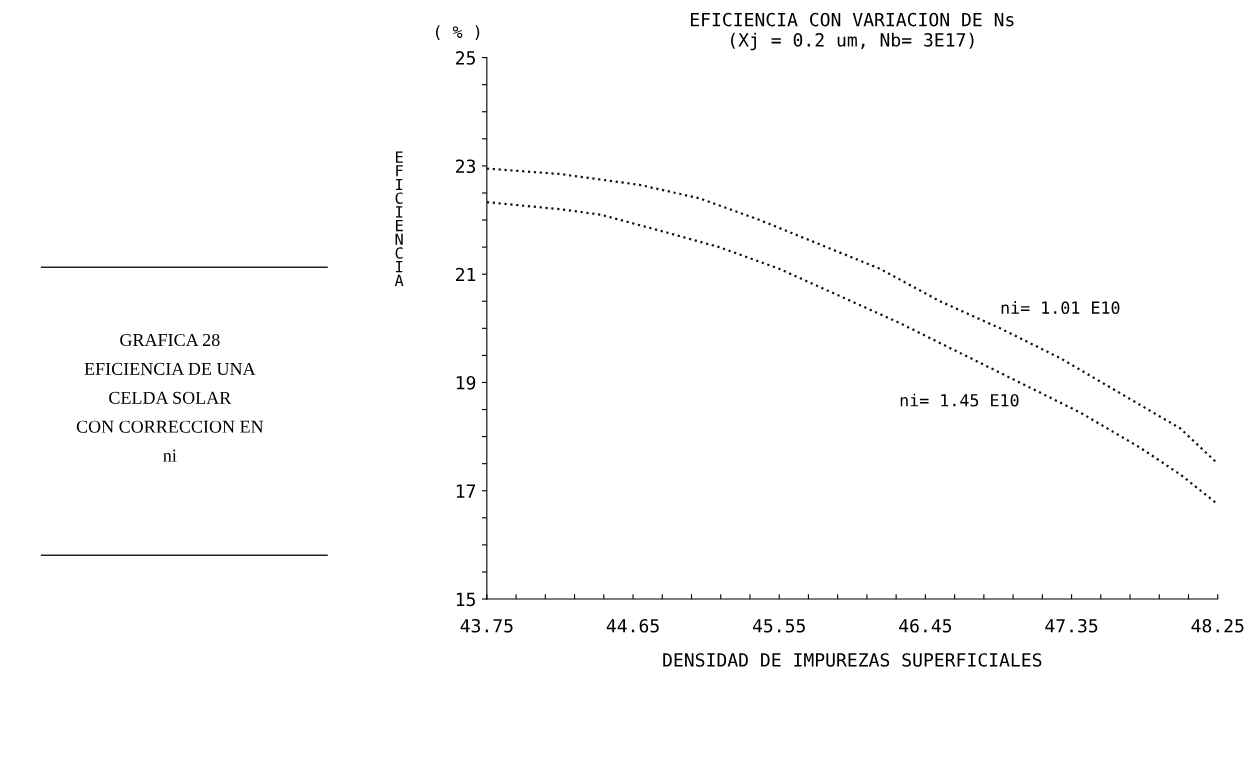 This screenshot has width=1258, height=768. What do you see at coordinates (465, 58) in the screenshot?
I see `y-tick-label: 25` at bounding box center [465, 58].